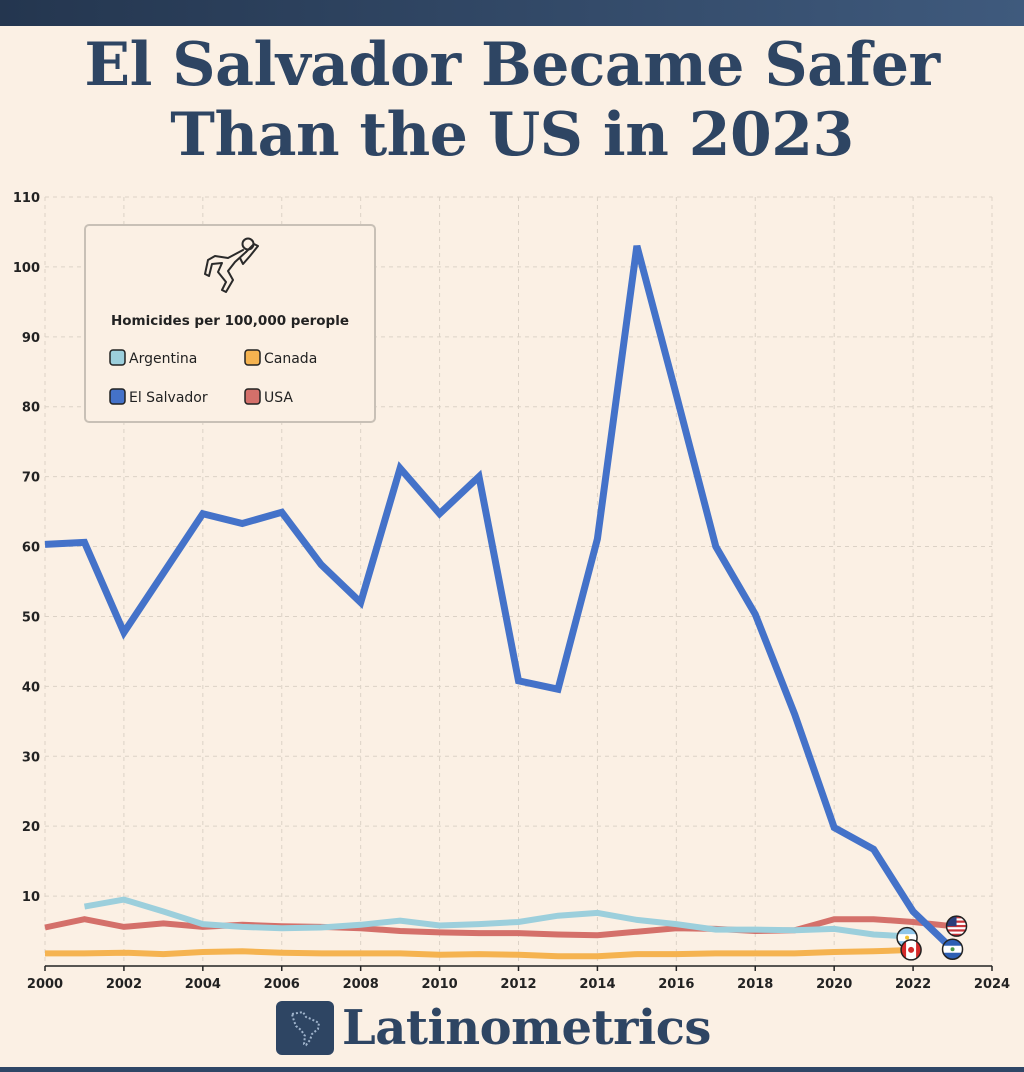 The image size is (1024, 1072). Describe the element at coordinates (163, 359) in the screenshot. I see `legend-label: Argentina` at that location.